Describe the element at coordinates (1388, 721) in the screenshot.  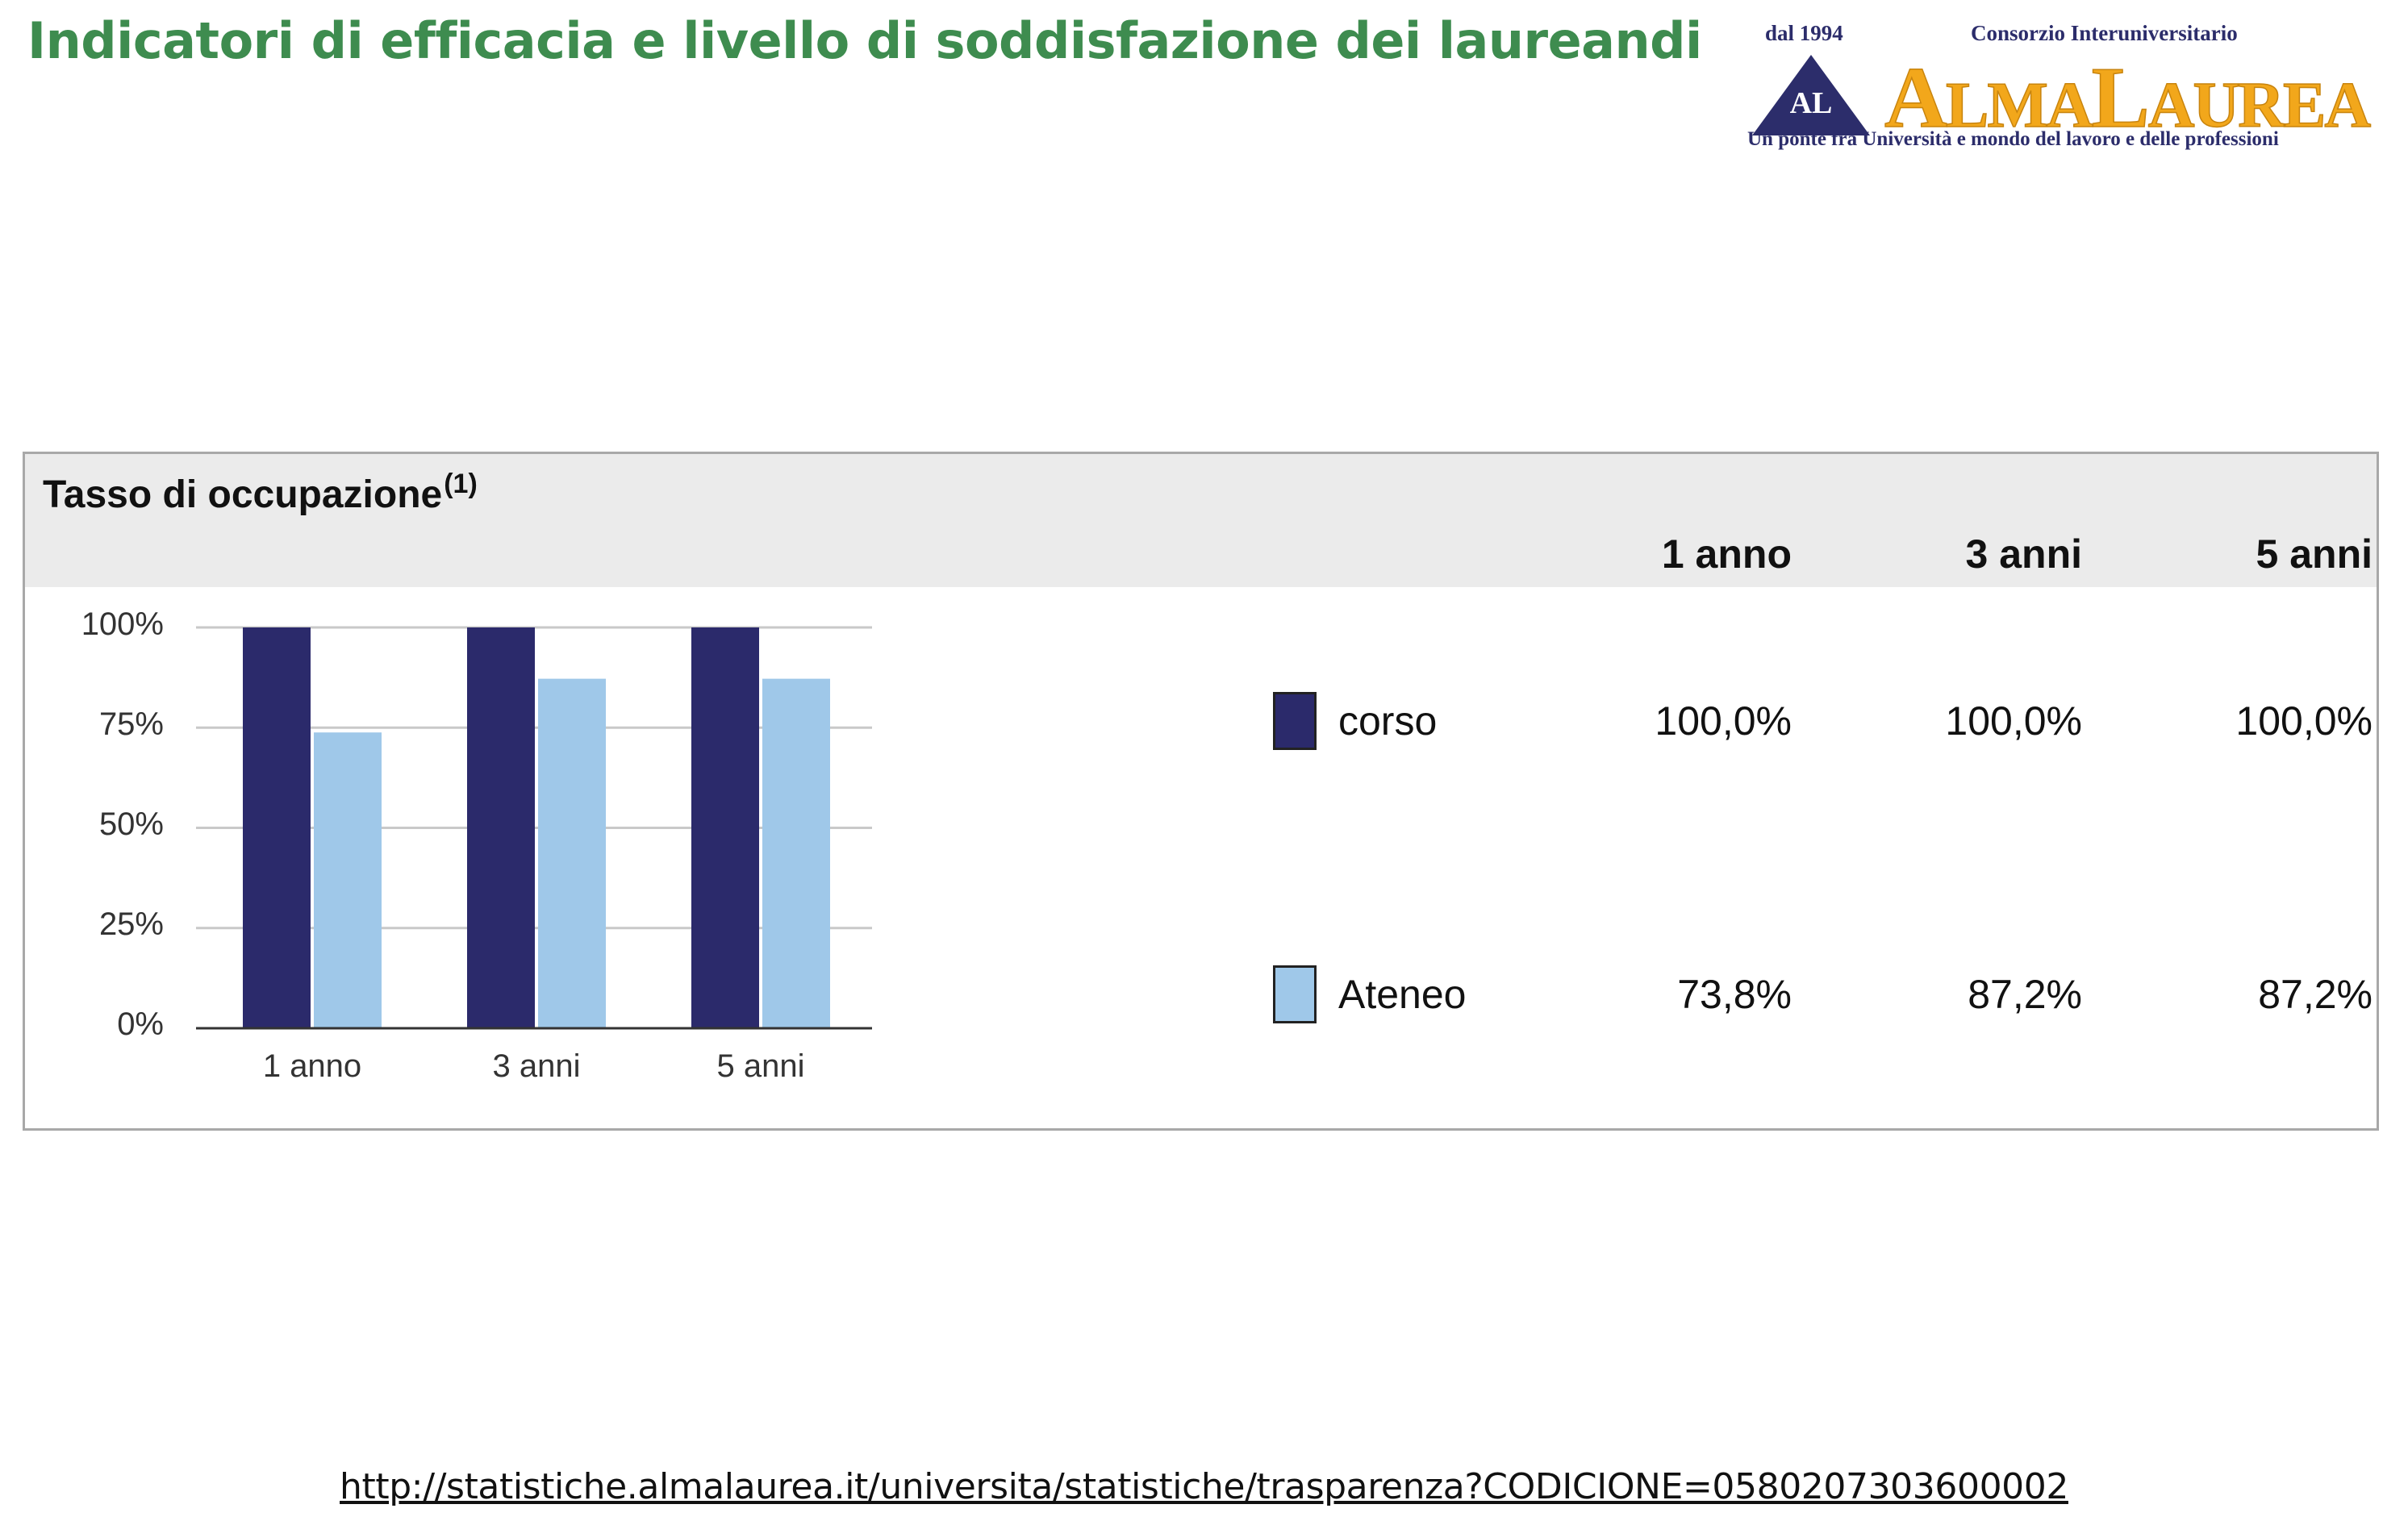
I see `legend-label-corso: corso` at that location.